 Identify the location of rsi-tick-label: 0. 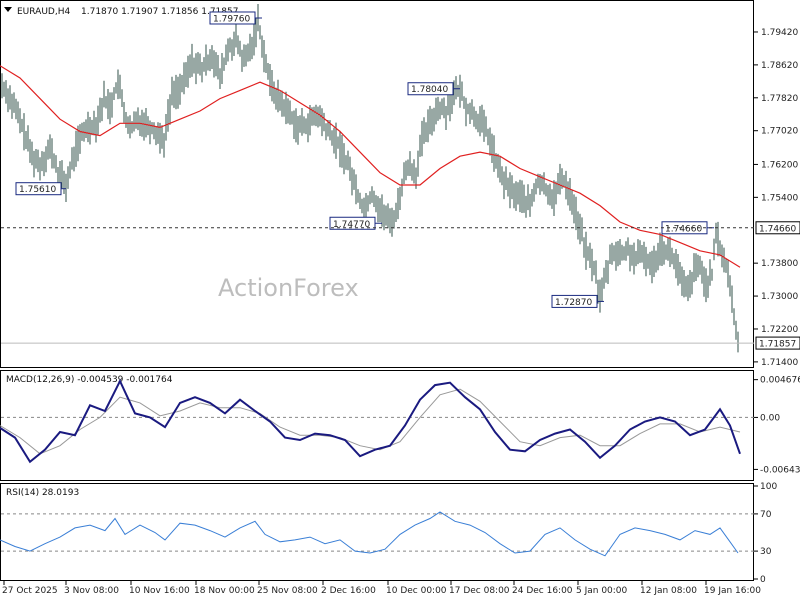
(763, 580).